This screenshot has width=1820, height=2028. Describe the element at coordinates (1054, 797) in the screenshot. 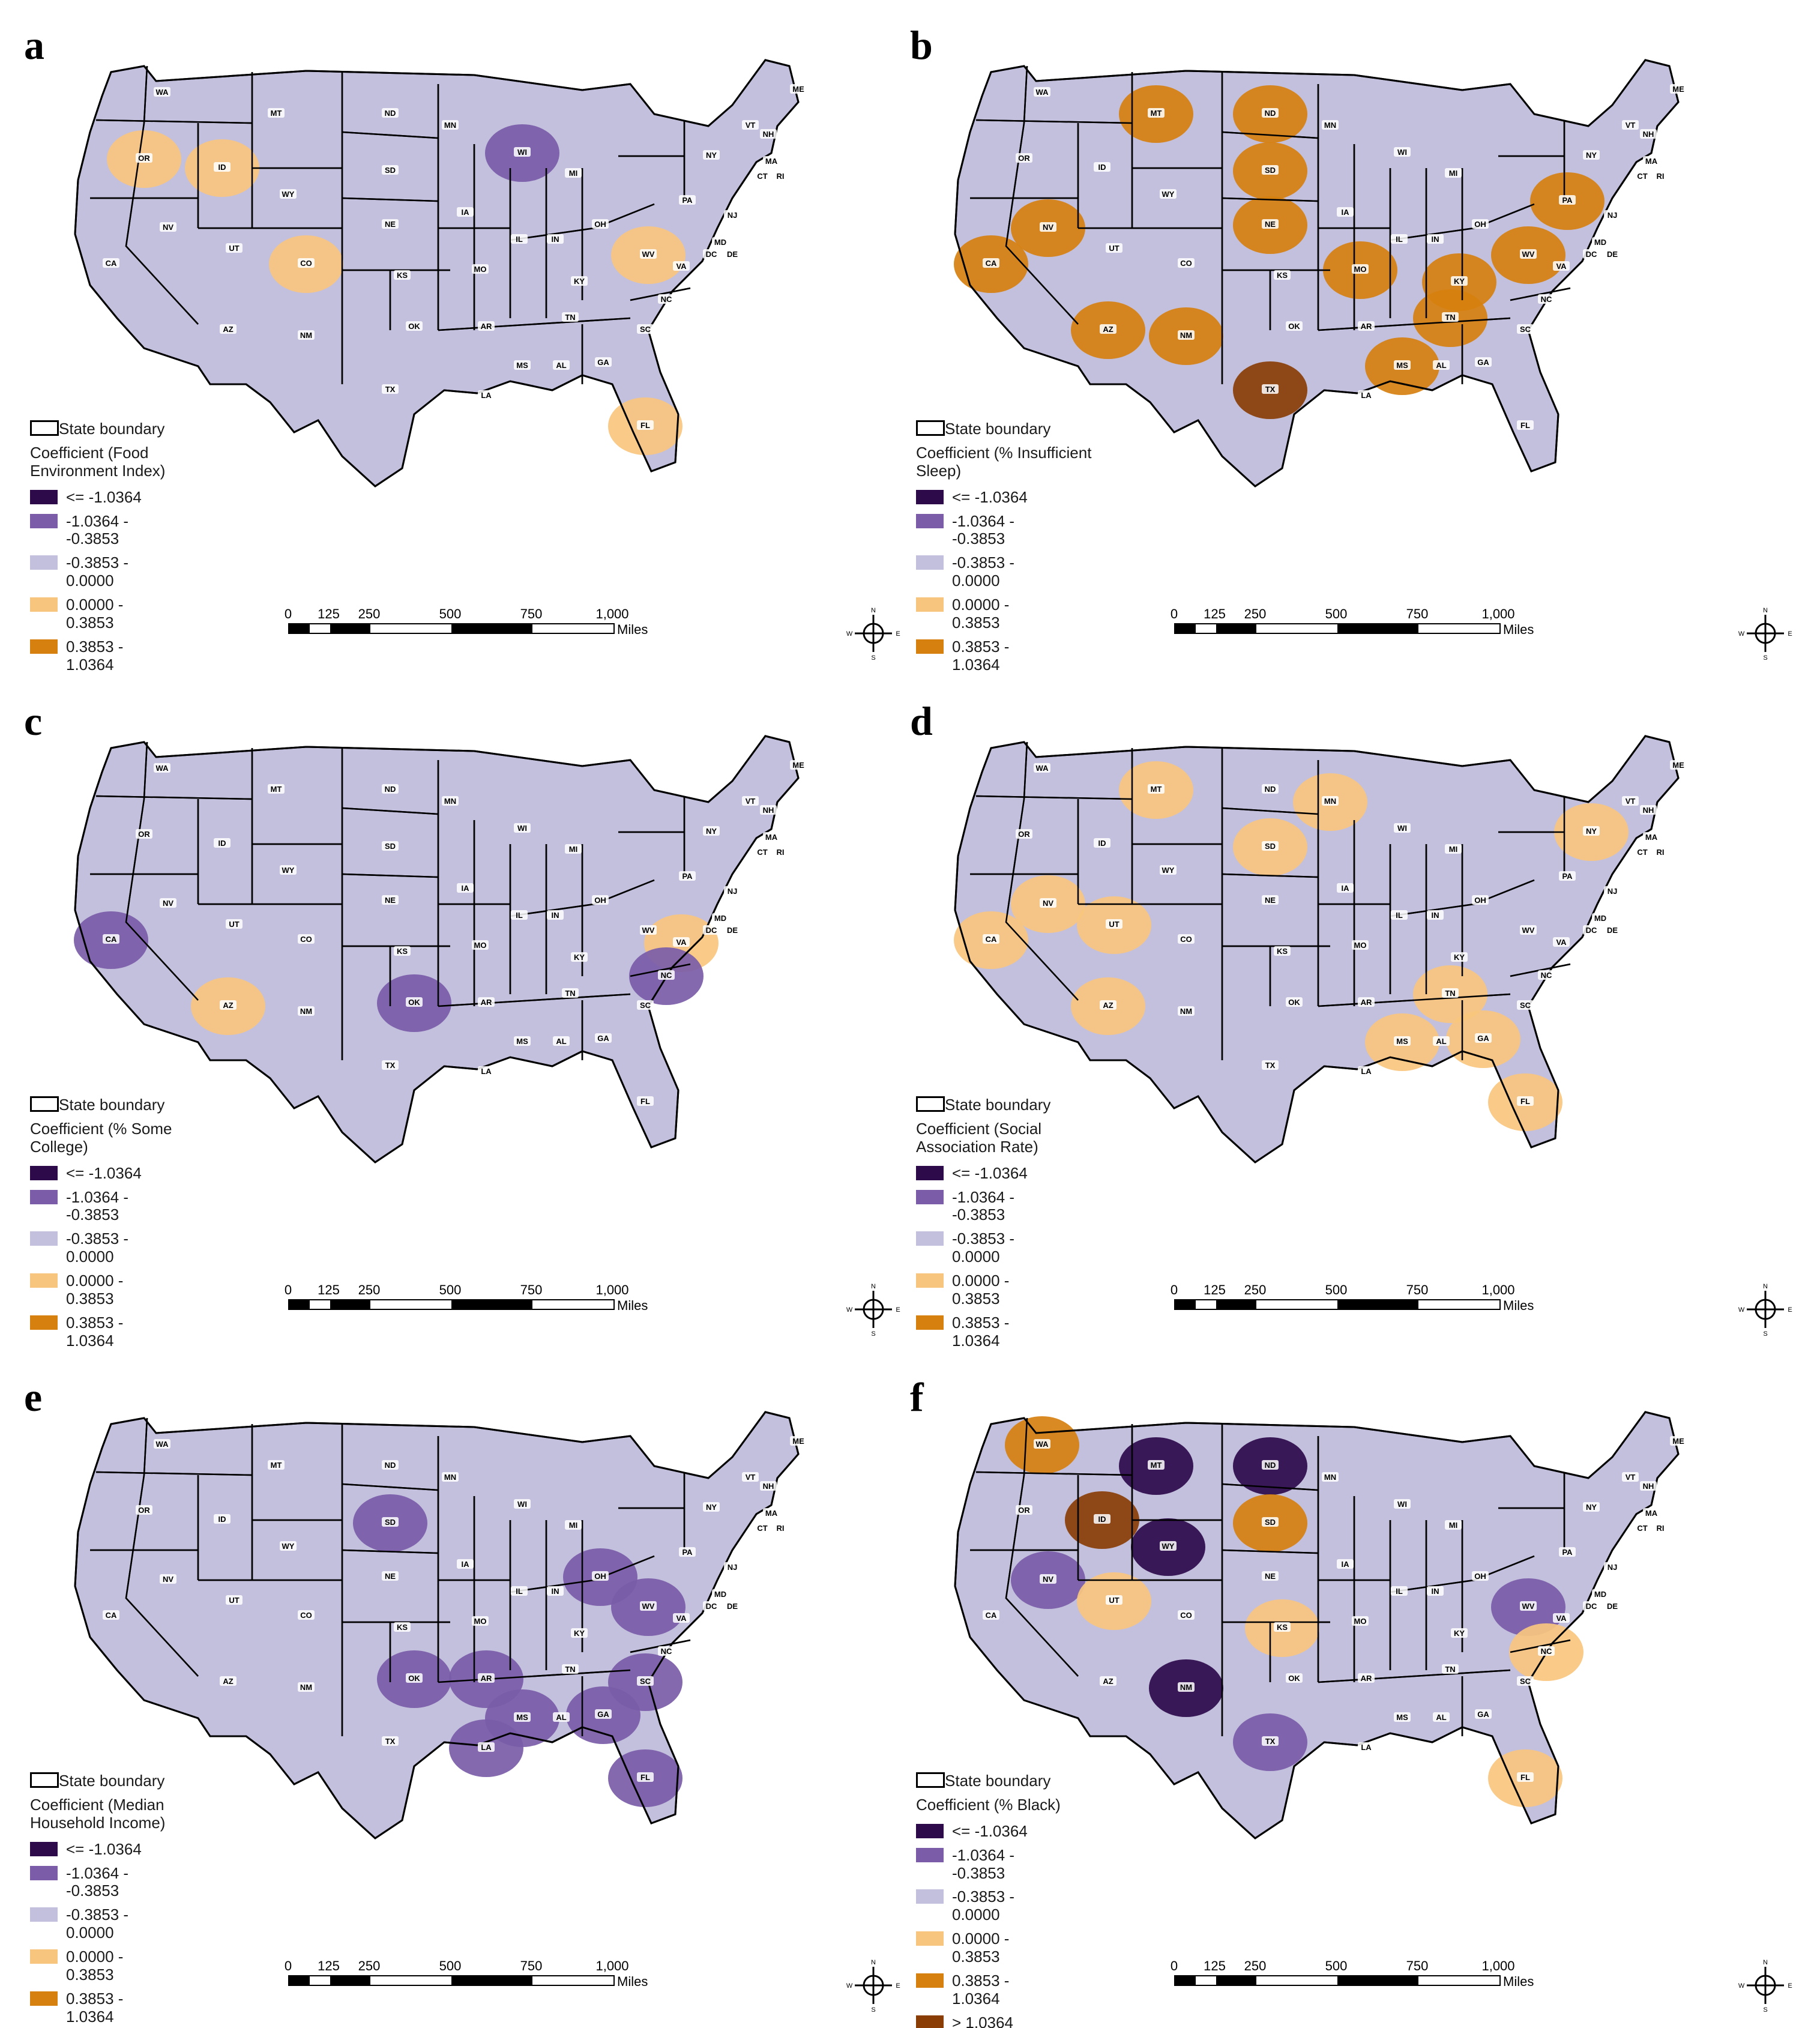

I see `state-boundary-line` at that location.